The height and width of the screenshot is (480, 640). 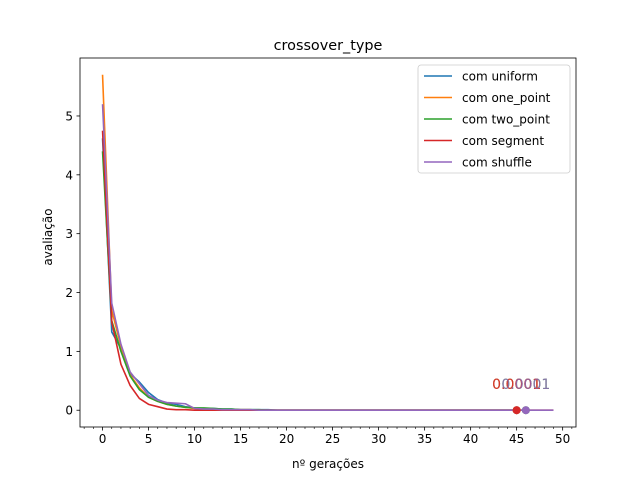 I want to click on x-tick-label: 15, so click(x=240, y=439).